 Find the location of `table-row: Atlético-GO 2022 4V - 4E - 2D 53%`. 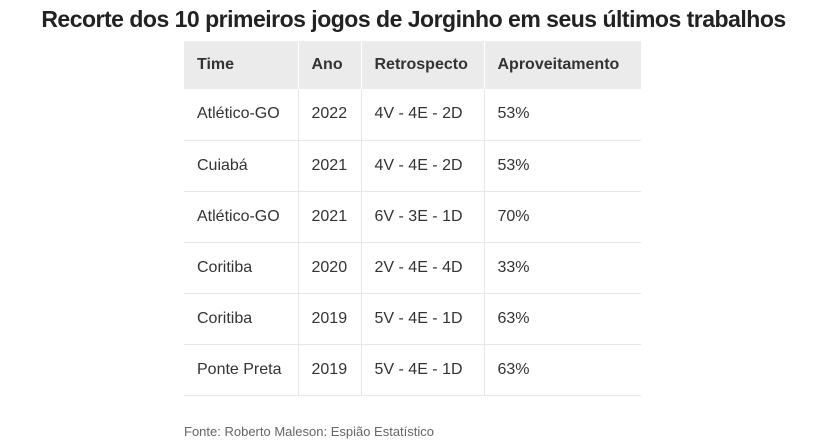

table-row: Atlético-GO 2022 4V - 4E - 2D 53% is located at coordinates (412, 114).